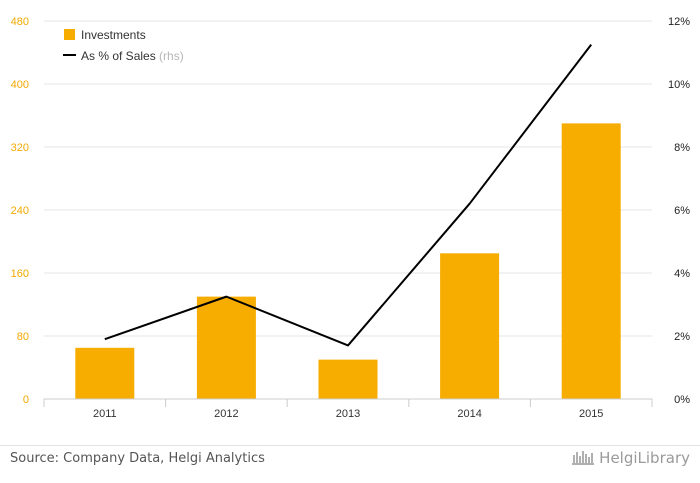 The width and height of the screenshot is (700, 483). I want to click on brand-name: HelgiLibrary, so click(644, 458).